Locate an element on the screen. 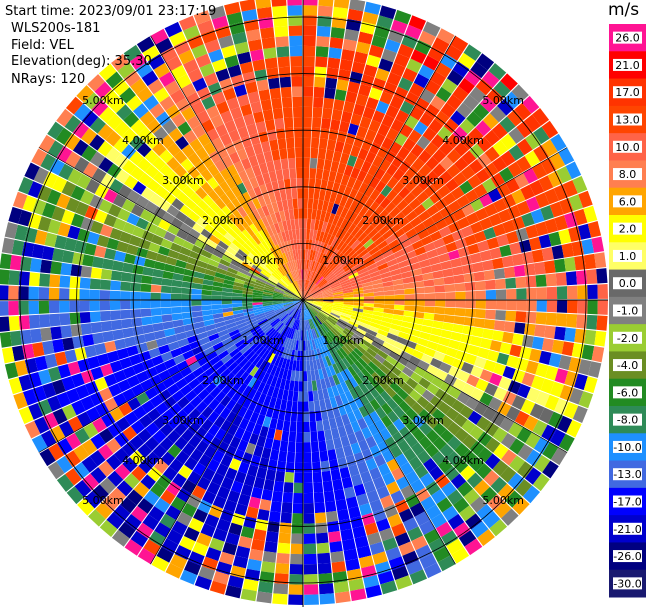 The image size is (647, 607). range-ring-label: 2.00km is located at coordinates (383, 220).